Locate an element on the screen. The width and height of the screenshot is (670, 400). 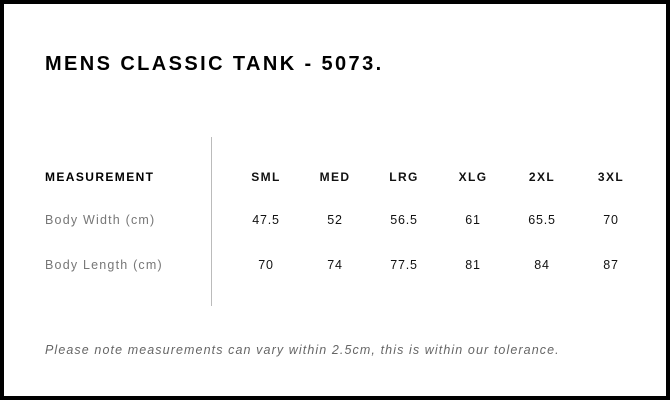
size-header: 2XL is located at coordinates (542, 177).